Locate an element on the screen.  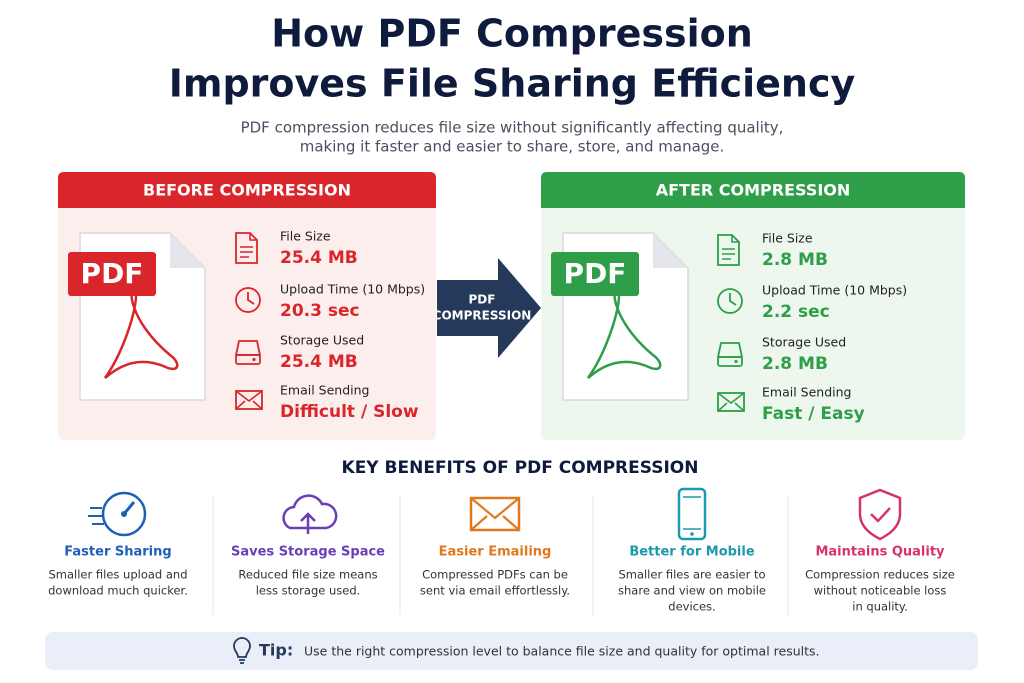
tip-box is located at coordinates (511, 651).